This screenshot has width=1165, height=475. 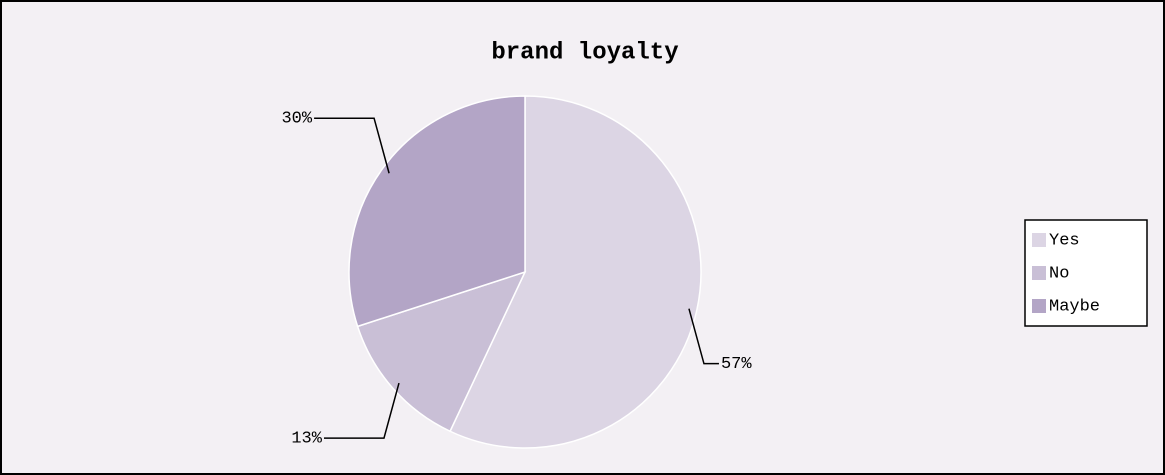 I want to click on data-label: 30%, so click(x=296, y=119).